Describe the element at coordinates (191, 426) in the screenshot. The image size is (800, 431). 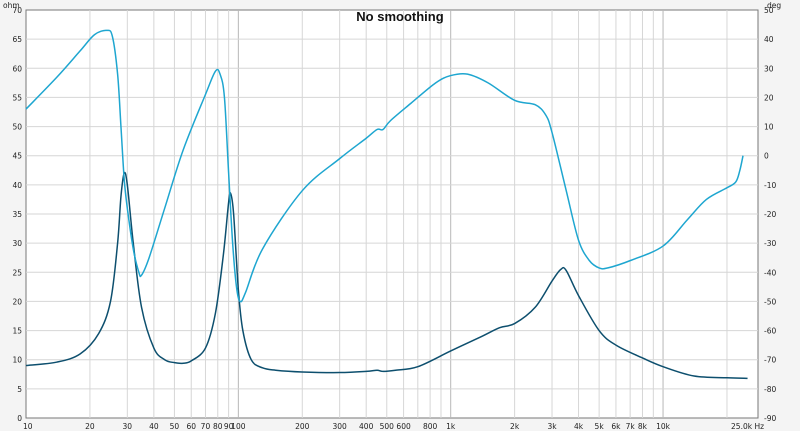
I see `x-tick-label: 60` at that location.